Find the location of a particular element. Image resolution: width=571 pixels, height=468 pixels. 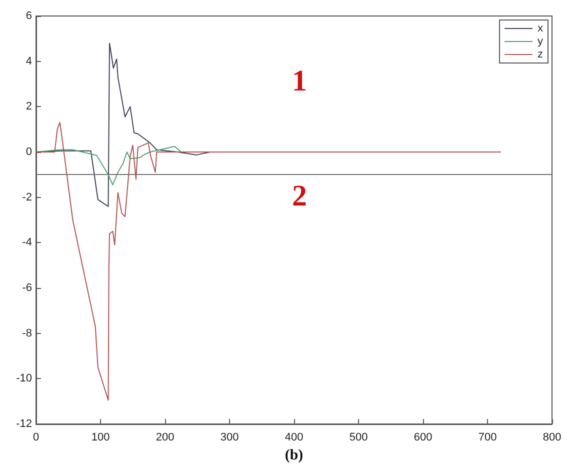

y-tick-label: -10 is located at coordinates (24, 378).